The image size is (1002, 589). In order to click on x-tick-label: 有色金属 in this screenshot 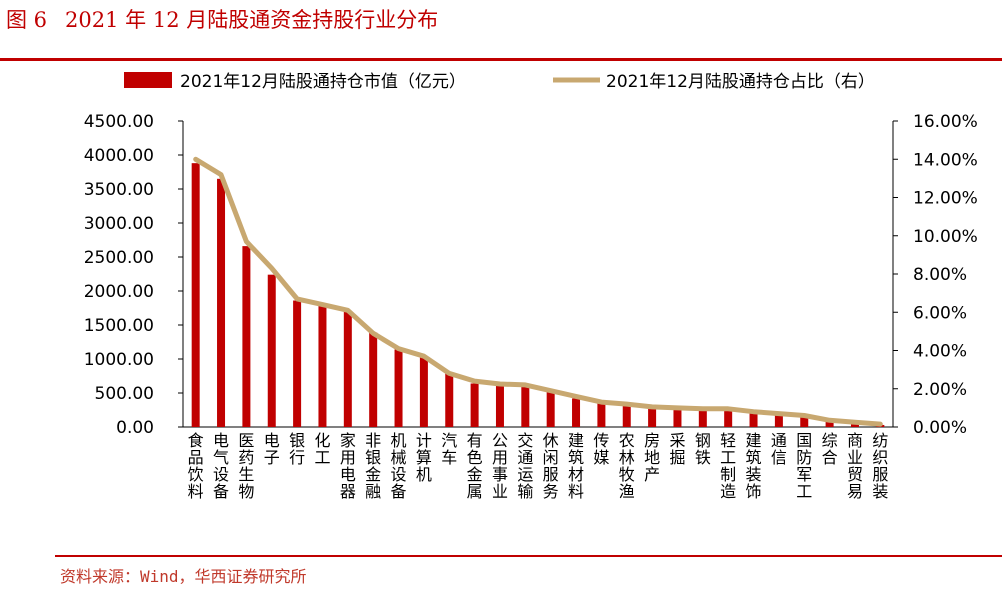, I will do `click(475, 466)`.